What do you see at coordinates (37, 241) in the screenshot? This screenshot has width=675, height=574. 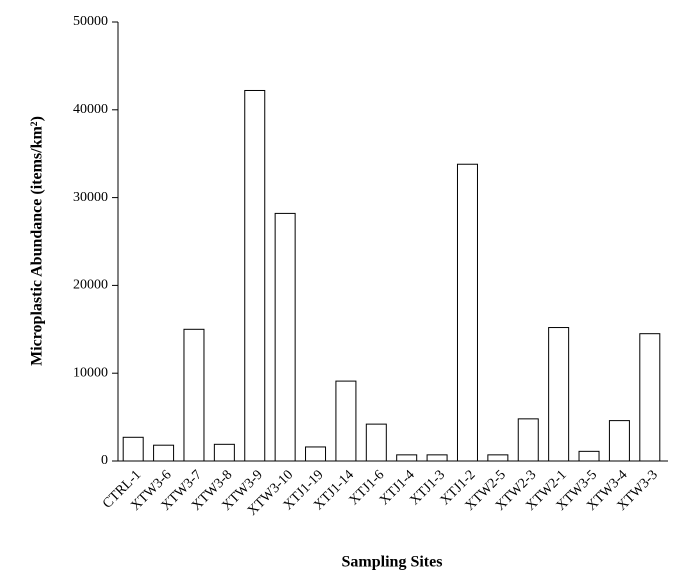 I see `y-axis-title: Microplastic Abundance (items/km²)` at bounding box center [37, 241].